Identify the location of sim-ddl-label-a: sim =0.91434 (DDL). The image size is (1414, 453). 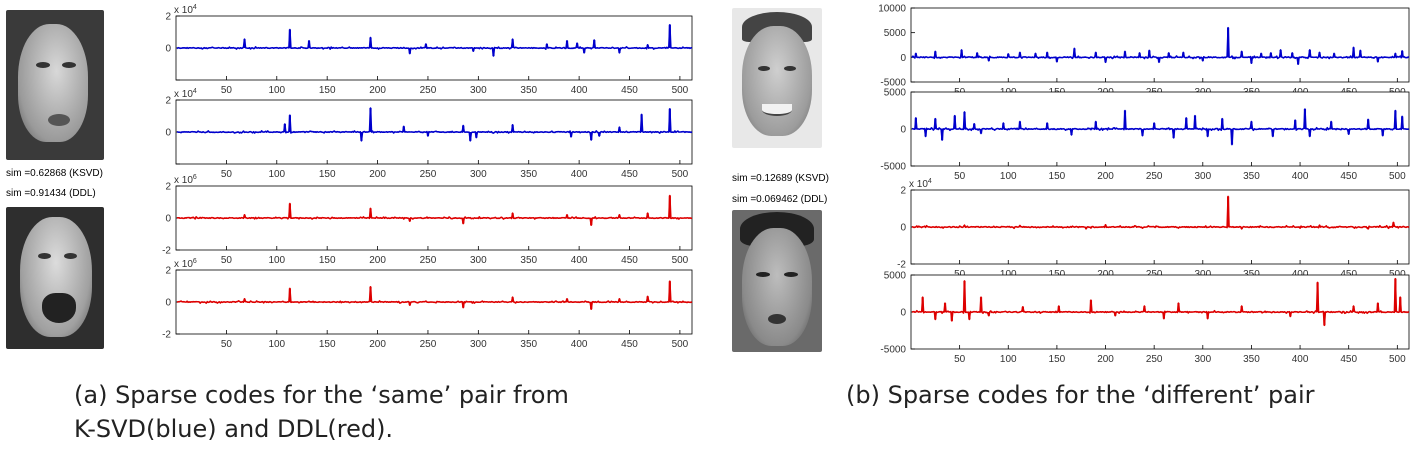
(51, 193).